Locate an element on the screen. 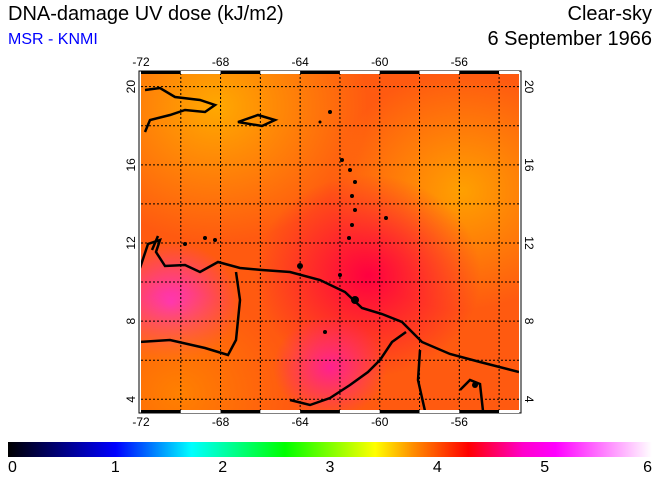 The height and width of the screenshot is (480, 660). date-label: 6 September 1966 is located at coordinates (569, 39).